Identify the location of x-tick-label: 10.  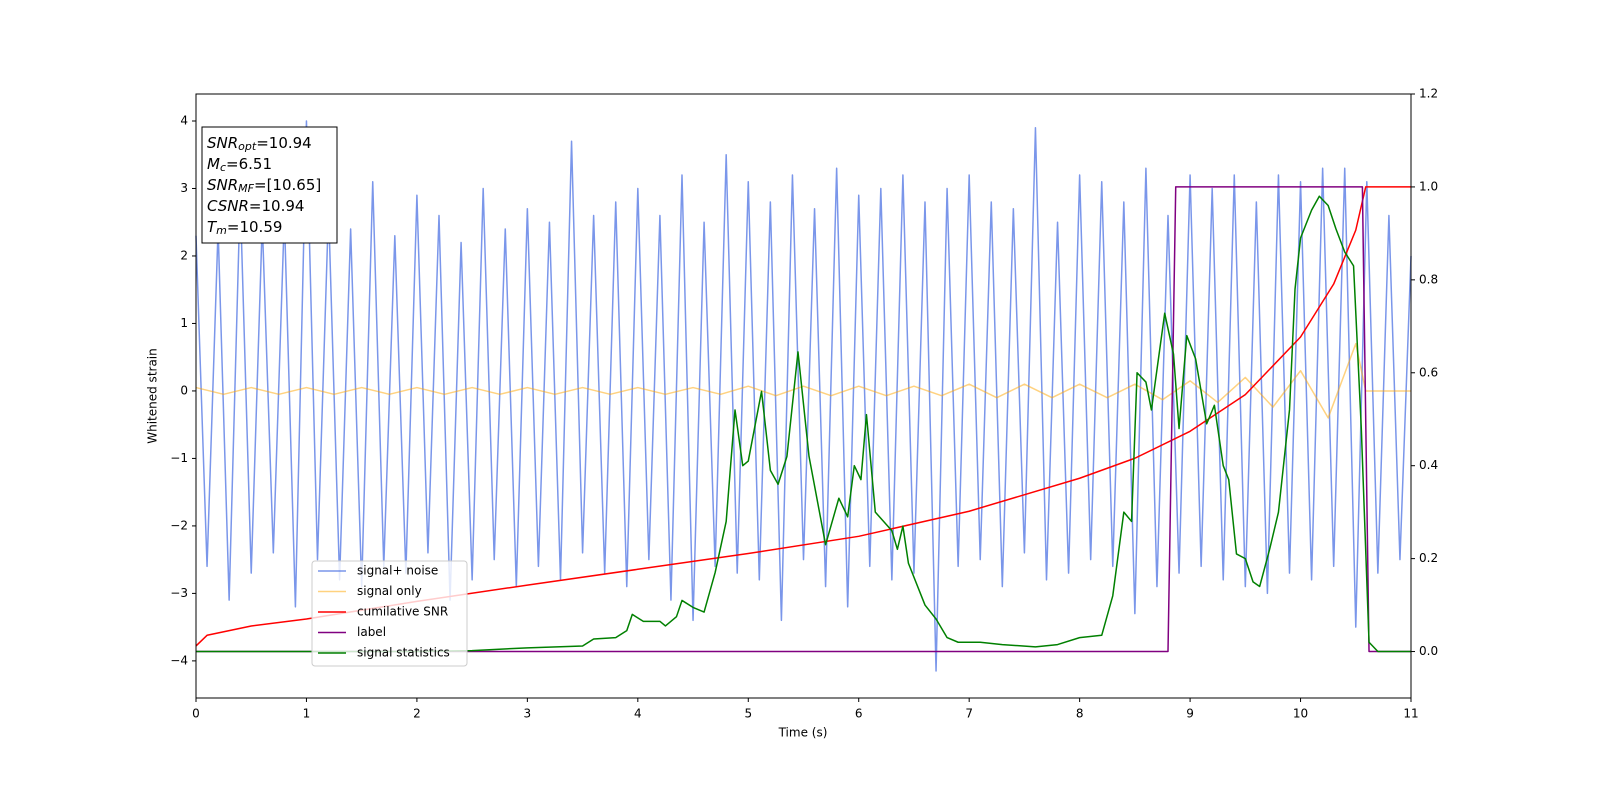
(1300, 714).